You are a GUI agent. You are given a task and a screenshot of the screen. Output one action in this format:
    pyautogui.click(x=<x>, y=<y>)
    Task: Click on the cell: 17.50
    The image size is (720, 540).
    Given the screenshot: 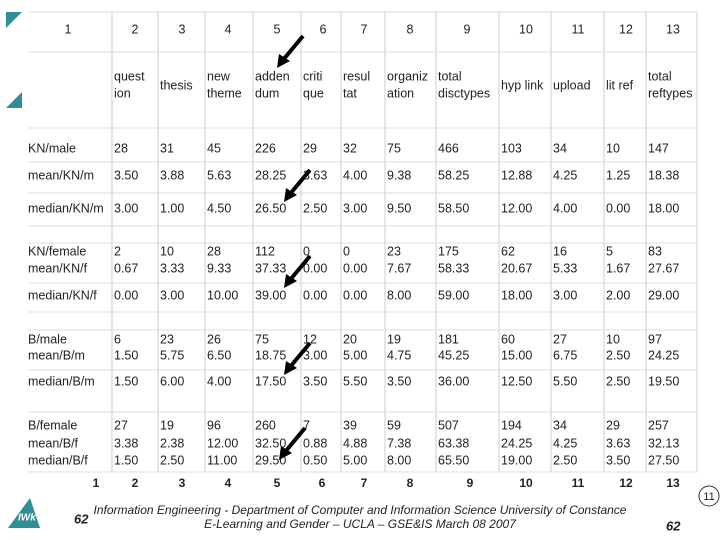 What is the action you would take?
    pyautogui.click(x=270, y=381)
    